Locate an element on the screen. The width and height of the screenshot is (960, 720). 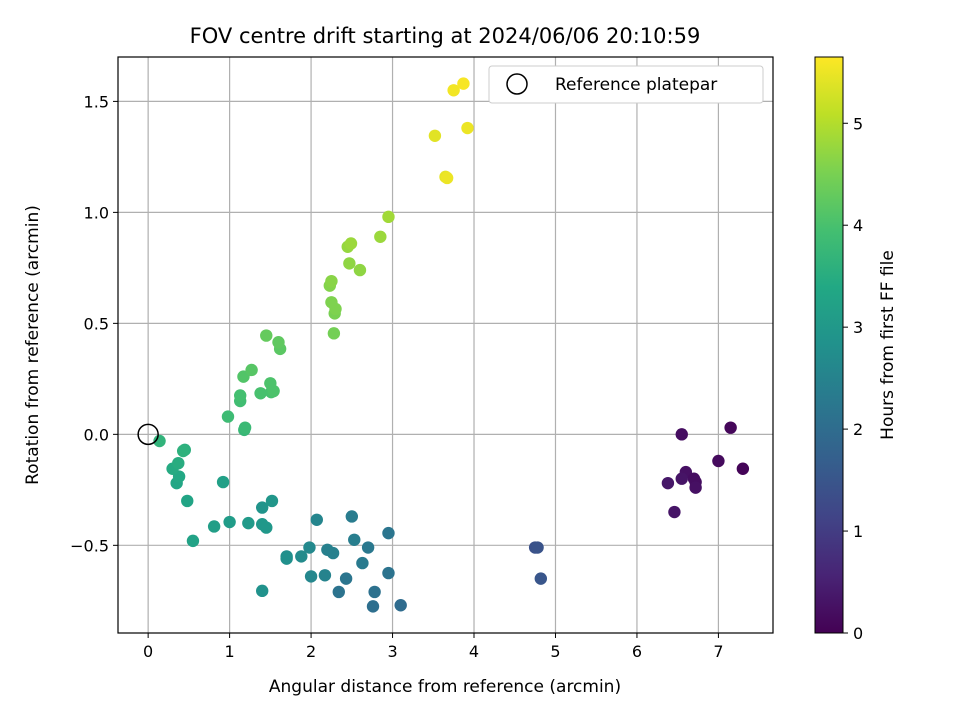
colorbar-ticks: 0 1 2 3 4 5 is located at coordinates (853, 378).